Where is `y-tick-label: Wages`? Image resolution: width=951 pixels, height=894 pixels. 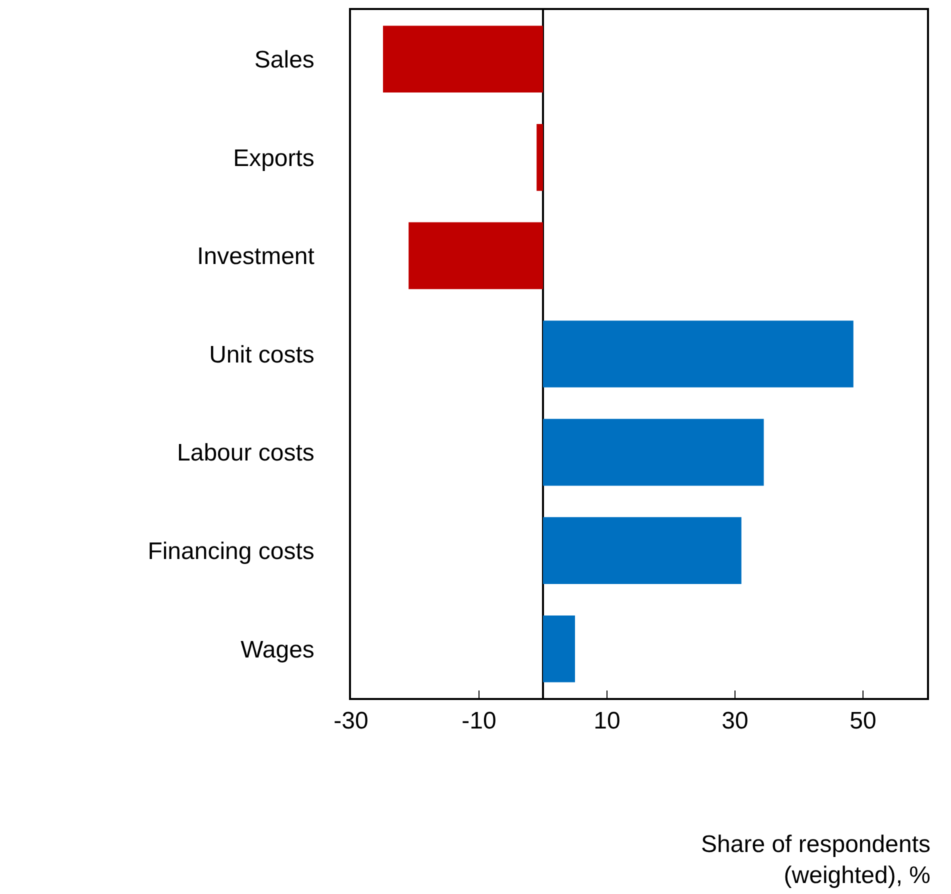 y-tick-label: Wages is located at coordinates (277, 650).